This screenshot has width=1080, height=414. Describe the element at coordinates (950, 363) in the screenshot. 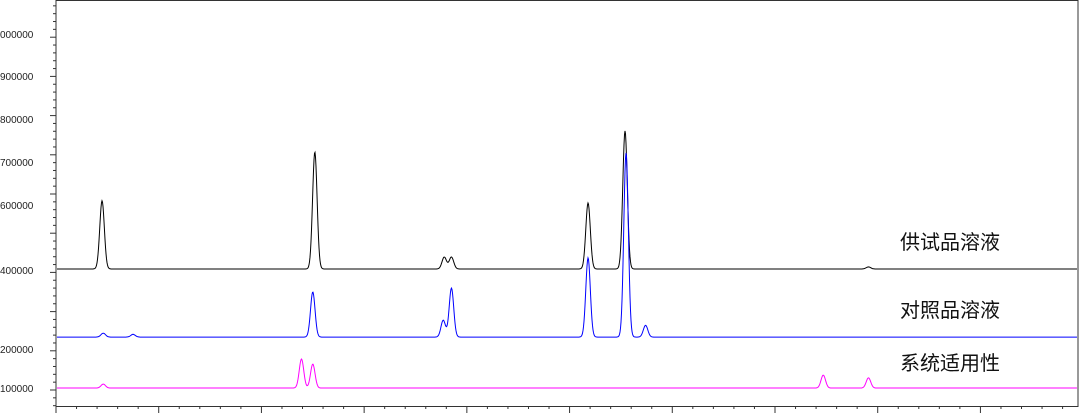

I see `series-label-suitability: 系统适用性` at that location.